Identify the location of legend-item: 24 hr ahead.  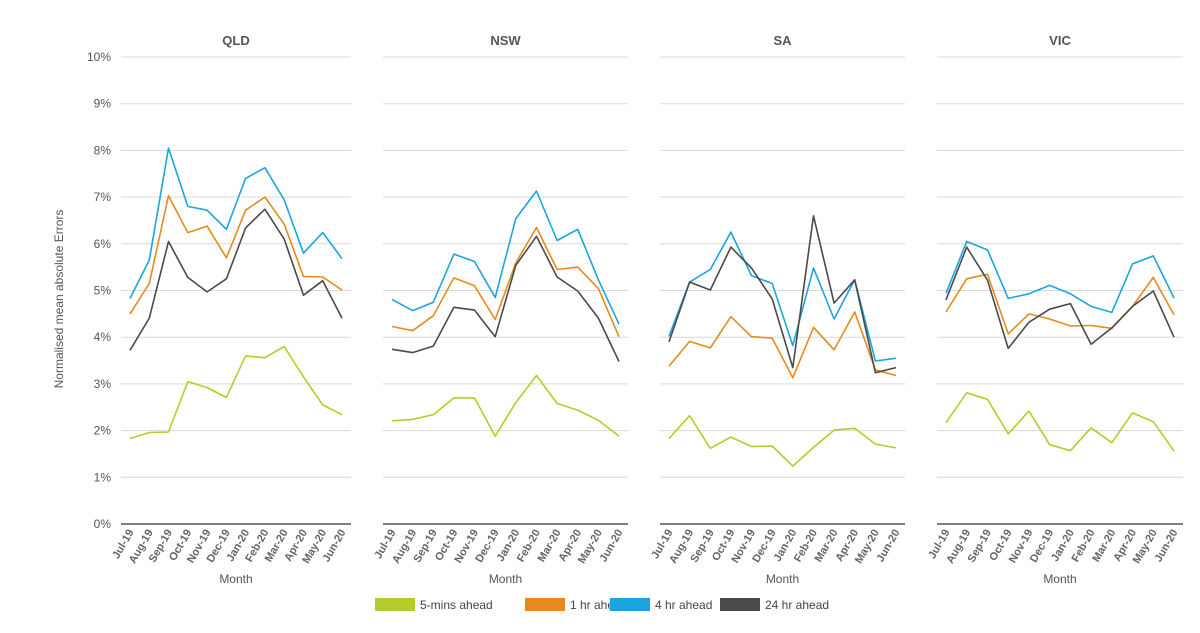
(774, 605).